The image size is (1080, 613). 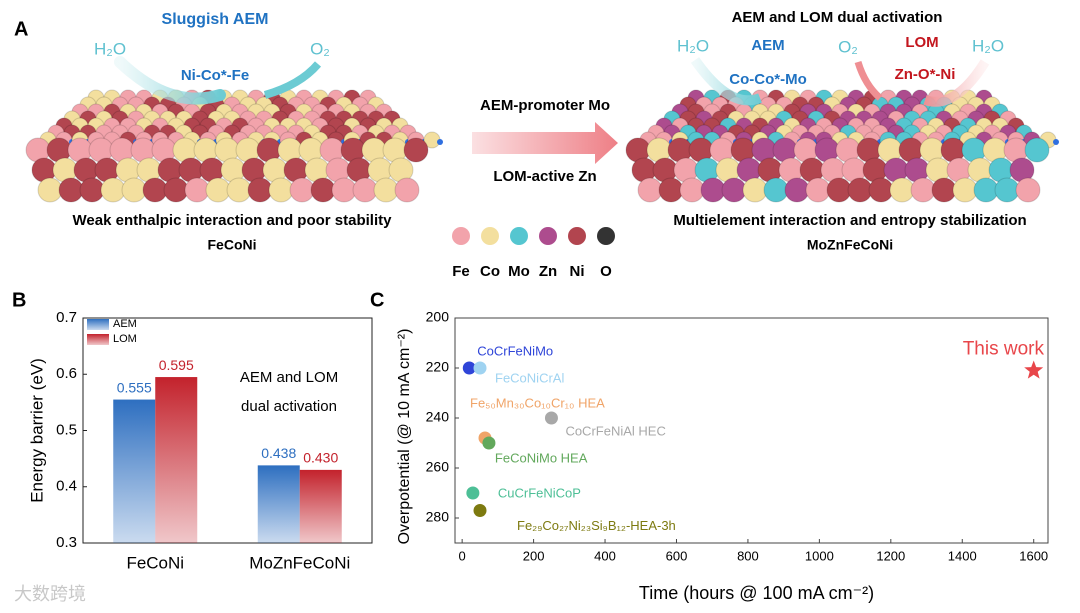 I want to click on panel-label: C, so click(x=377, y=300).